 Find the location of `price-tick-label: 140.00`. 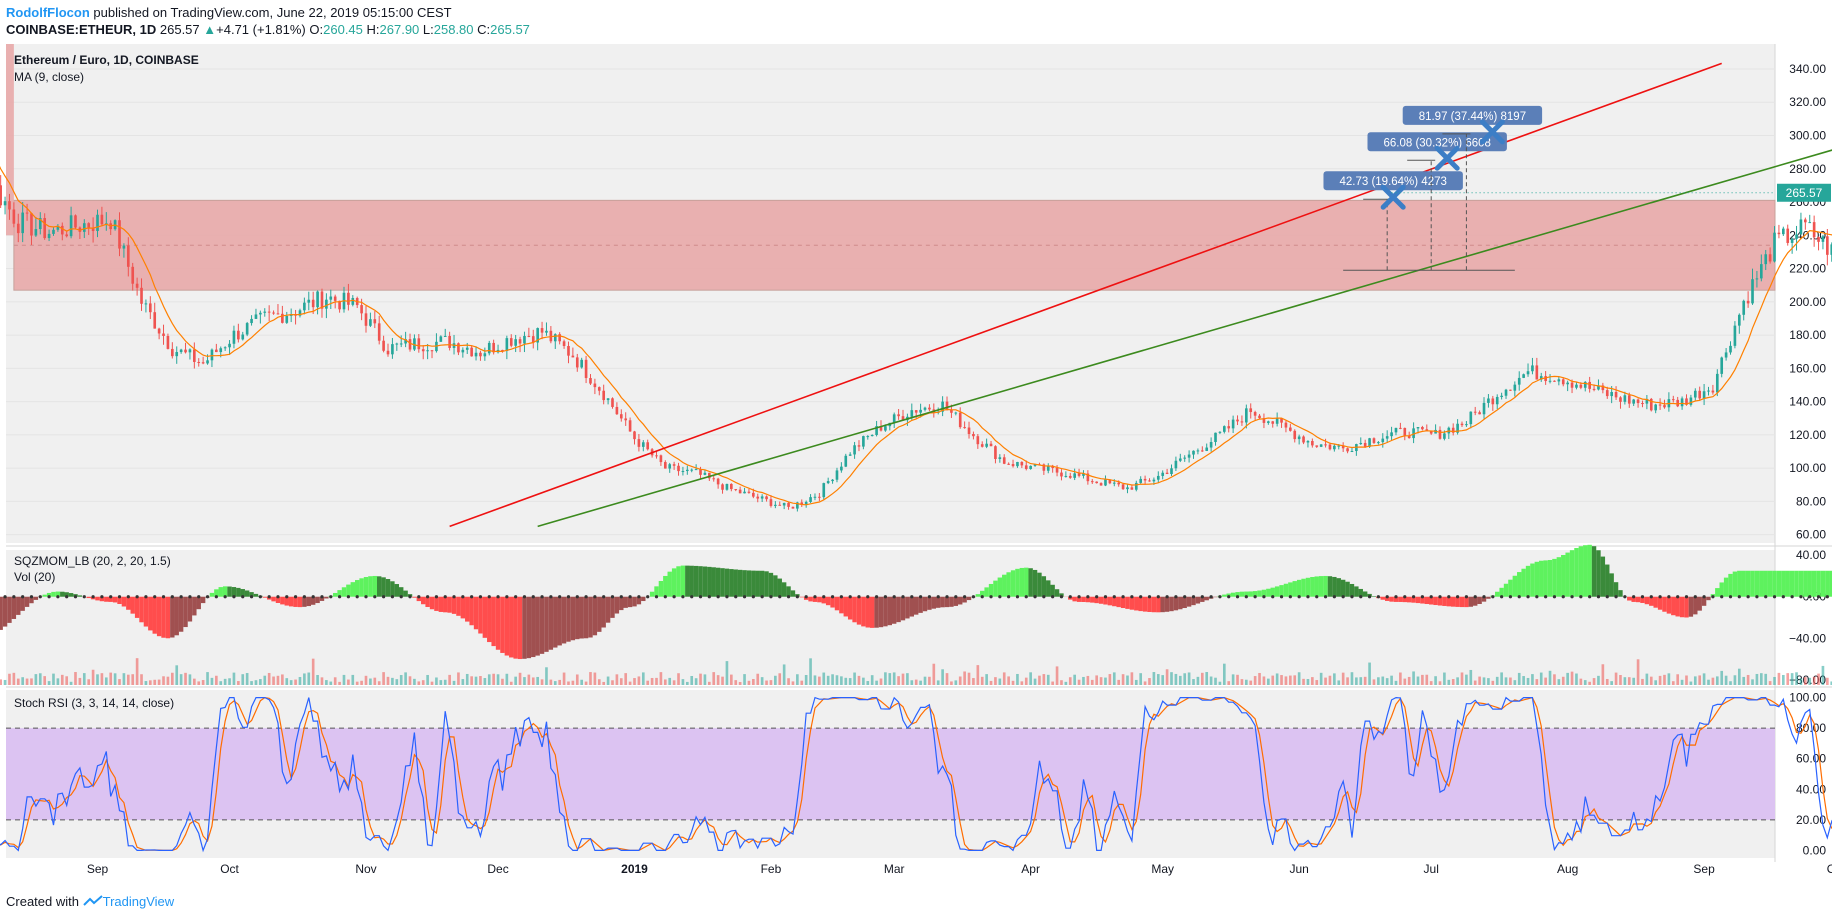

price-tick-label: 140.00 is located at coordinates (1807, 402).